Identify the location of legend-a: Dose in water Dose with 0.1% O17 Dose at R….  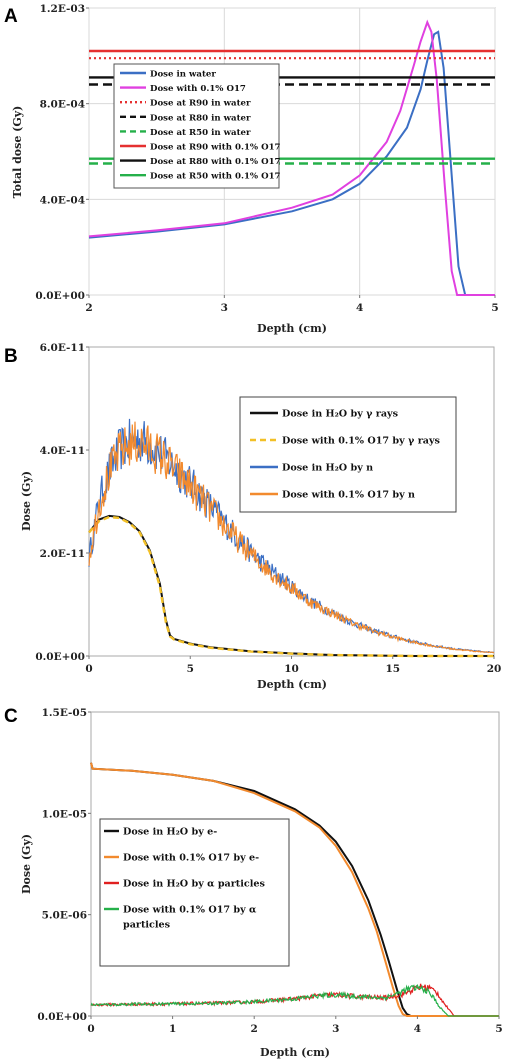
(200, 126).